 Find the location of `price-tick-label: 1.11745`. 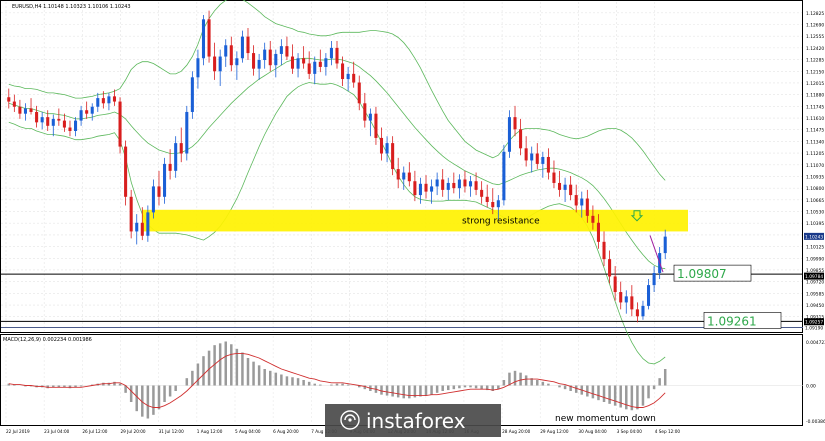

price-tick-label: 1.11745 is located at coordinates (815, 107).